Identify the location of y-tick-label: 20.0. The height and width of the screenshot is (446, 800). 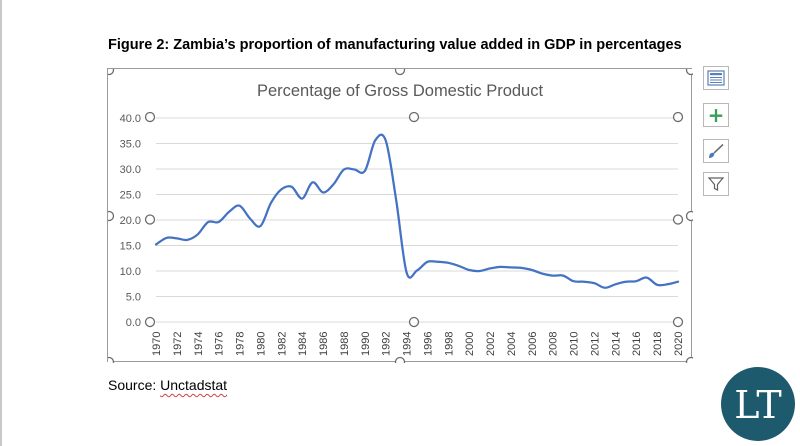
(130, 221).